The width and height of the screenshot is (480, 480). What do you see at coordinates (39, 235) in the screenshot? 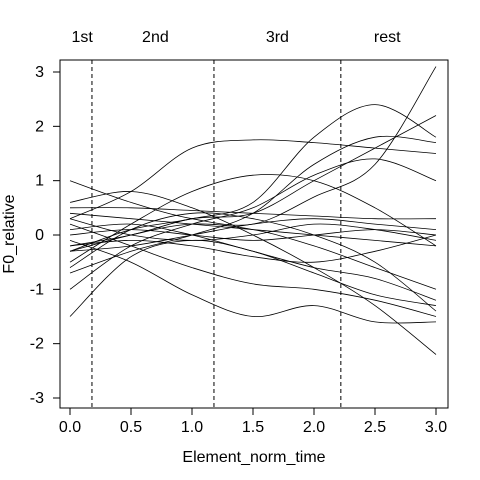
I see `y-tick-label: 0` at bounding box center [39, 235].